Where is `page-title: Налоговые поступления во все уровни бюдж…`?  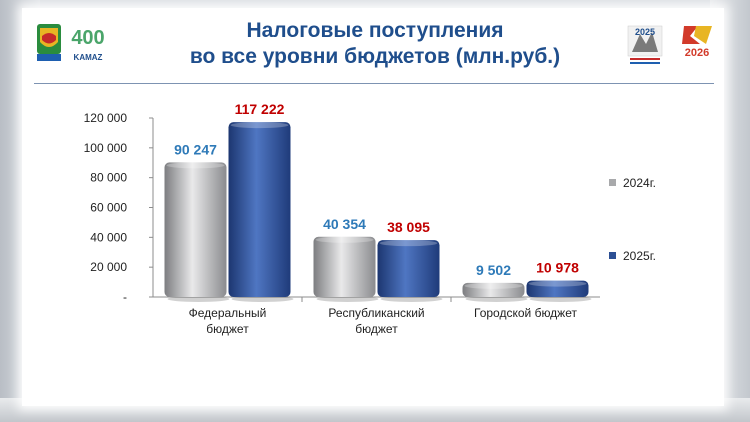 page-title: Налоговые поступления во все уровни бюдж… is located at coordinates (375, 44).